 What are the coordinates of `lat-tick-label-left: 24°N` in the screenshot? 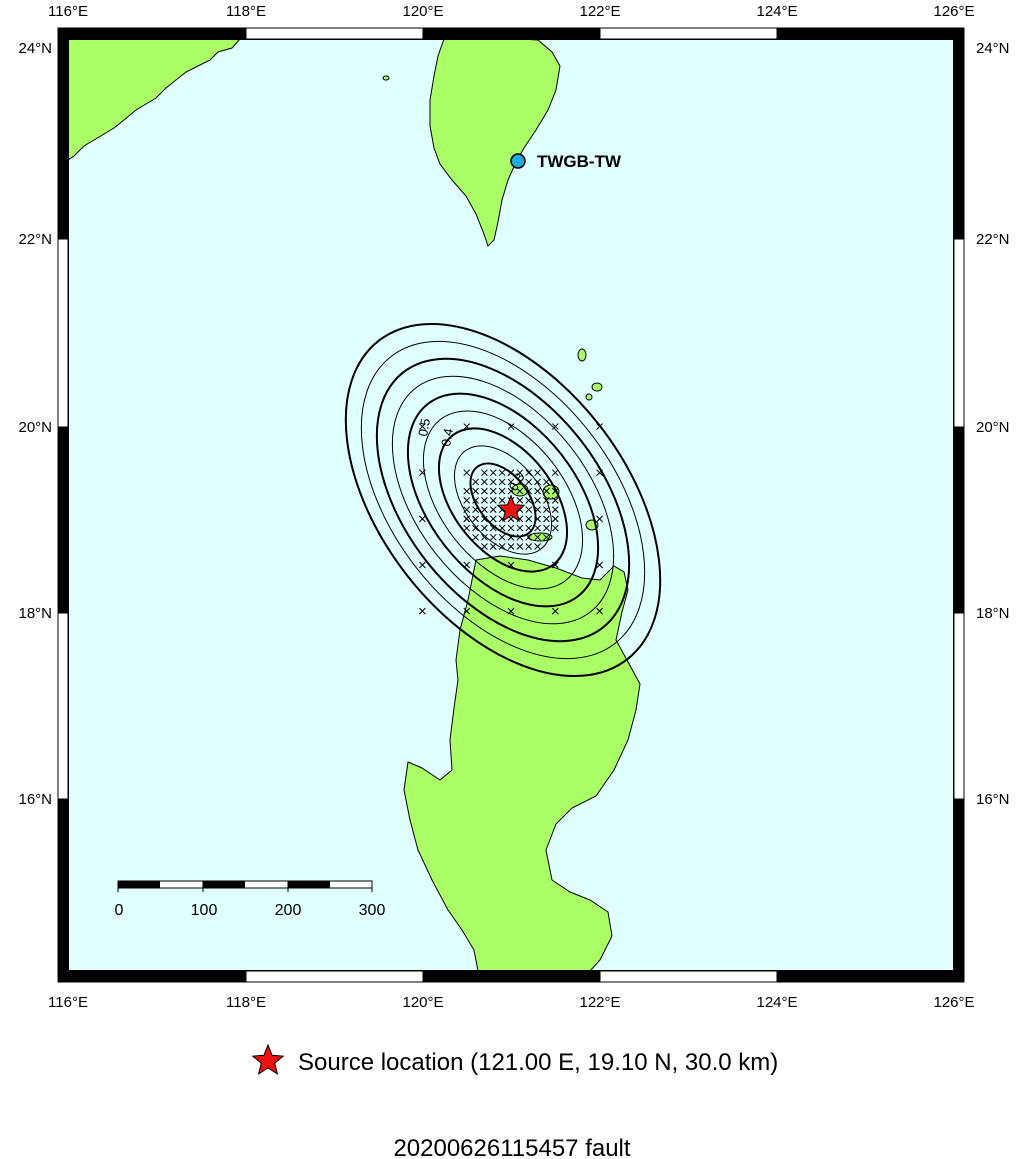 It's located at (35, 48).